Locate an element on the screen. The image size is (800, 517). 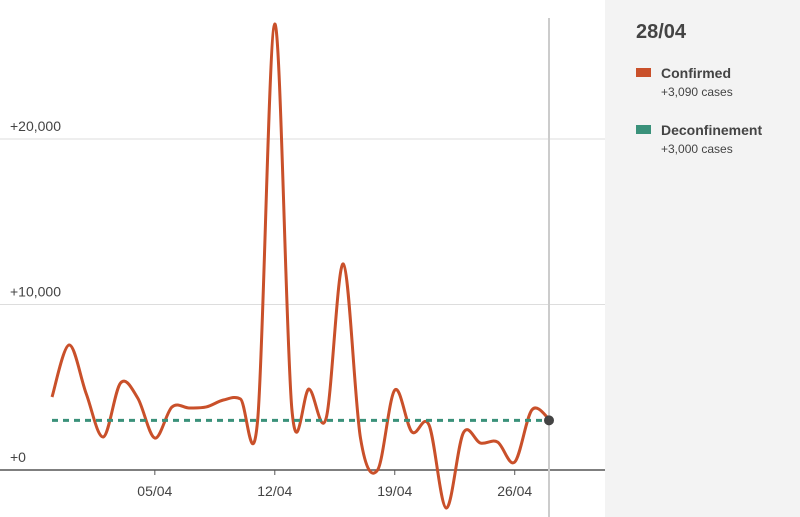
y-tick-label: +10,000 is located at coordinates (35, 292).